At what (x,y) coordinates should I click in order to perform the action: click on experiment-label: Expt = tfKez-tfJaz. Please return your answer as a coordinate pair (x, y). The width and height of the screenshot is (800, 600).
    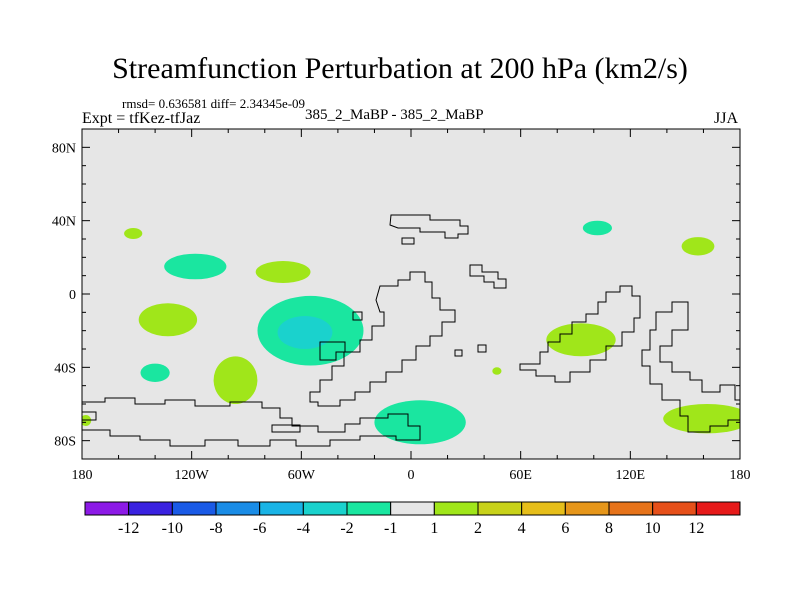
    Looking at the image, I should click on (141, 118).